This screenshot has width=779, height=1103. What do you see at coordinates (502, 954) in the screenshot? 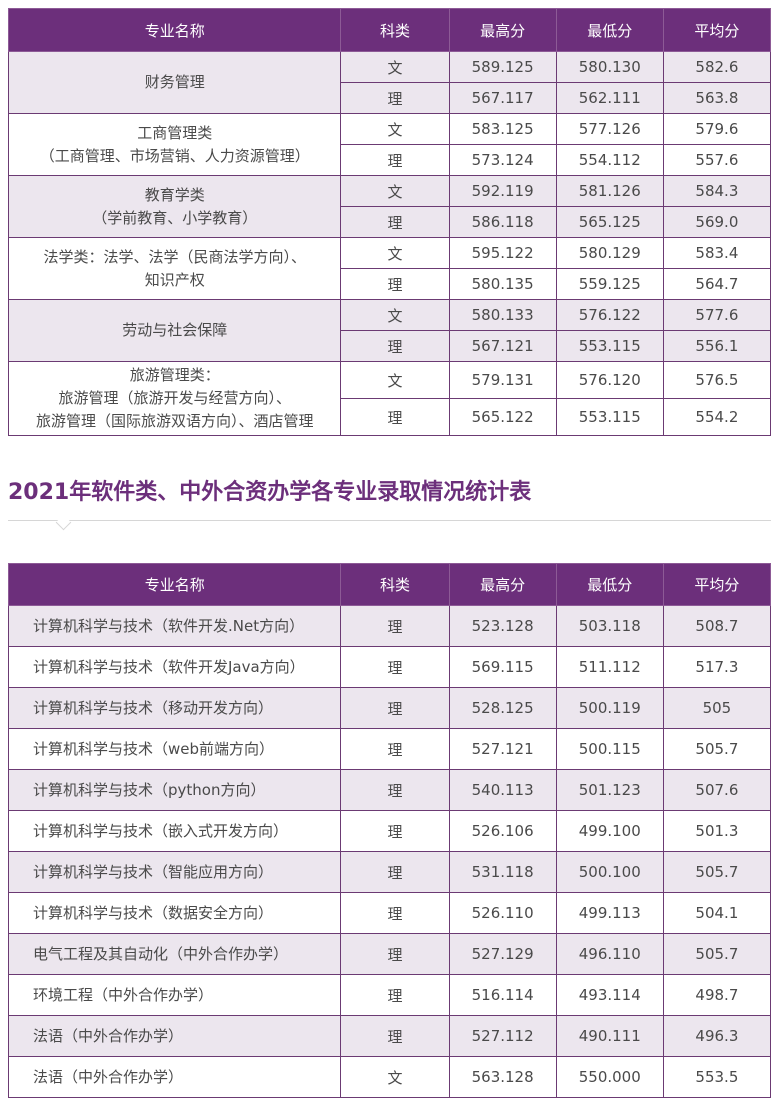
I see `max-score-cell: 527.129` at bounding box center [502, 954].